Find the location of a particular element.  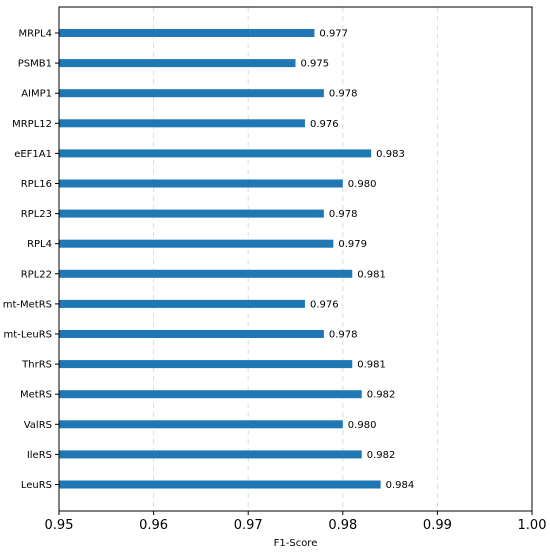

data-label: 0.979 is located at coordinates (352, 244).